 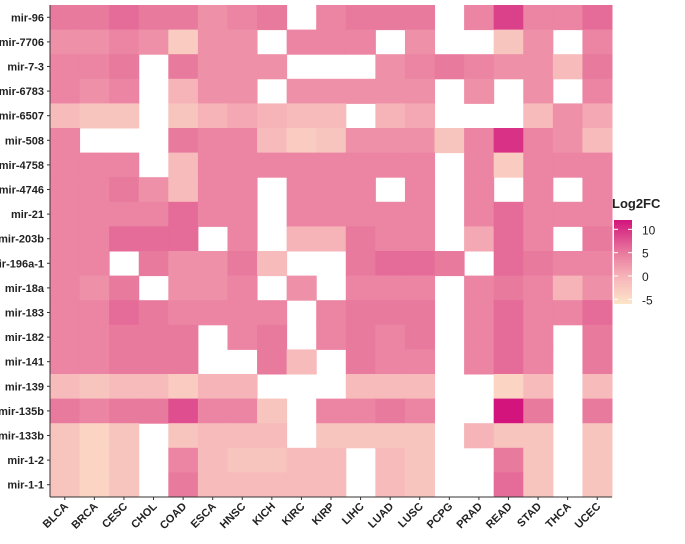 What do you see at coordinates (27, 18) in the screenshot?
I see `y-tick-label: mir-96` at bounding box center [27, 18].